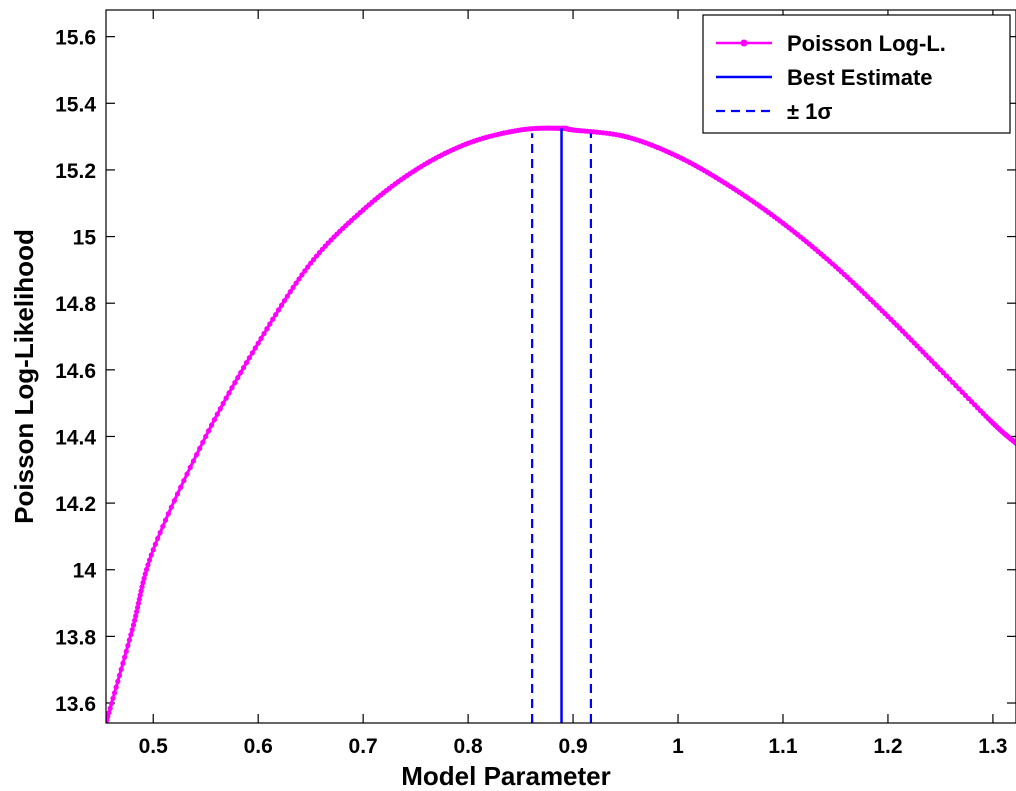 The image size is (1016, 791). What do you see at coordinates (678, 746) in the screenshot?
I see `x-tick-label: 1` at bounding box center [678, 746].